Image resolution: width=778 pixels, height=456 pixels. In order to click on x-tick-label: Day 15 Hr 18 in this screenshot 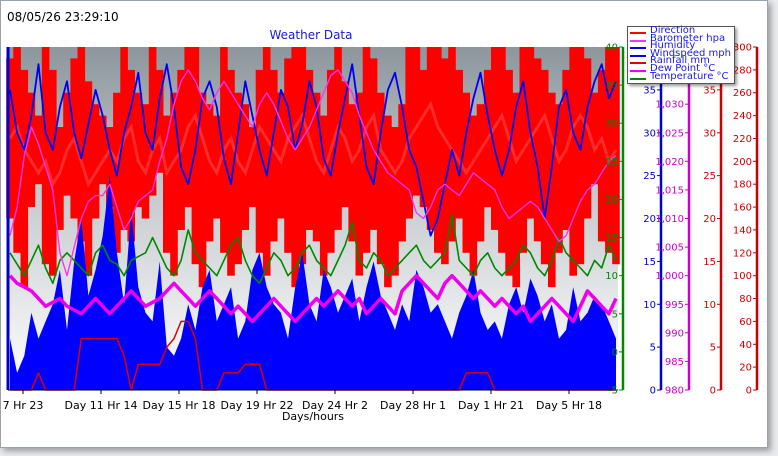, I will do `click(179, 405)`.